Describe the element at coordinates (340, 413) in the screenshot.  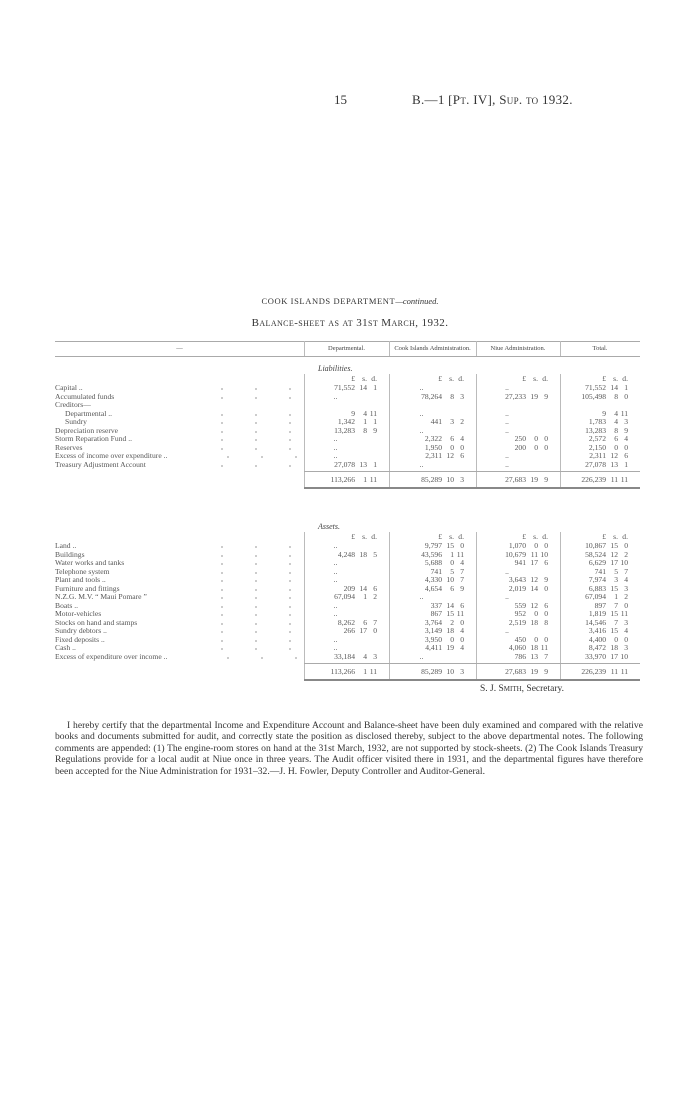
I see `amount-cell: 9 4 11` at that location.